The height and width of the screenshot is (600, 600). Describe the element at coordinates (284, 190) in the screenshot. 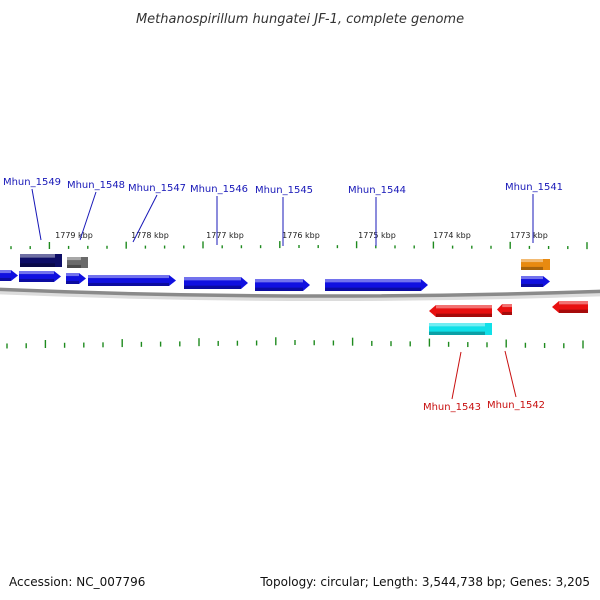

I see `gene-label: Mhun_1545` at that location.